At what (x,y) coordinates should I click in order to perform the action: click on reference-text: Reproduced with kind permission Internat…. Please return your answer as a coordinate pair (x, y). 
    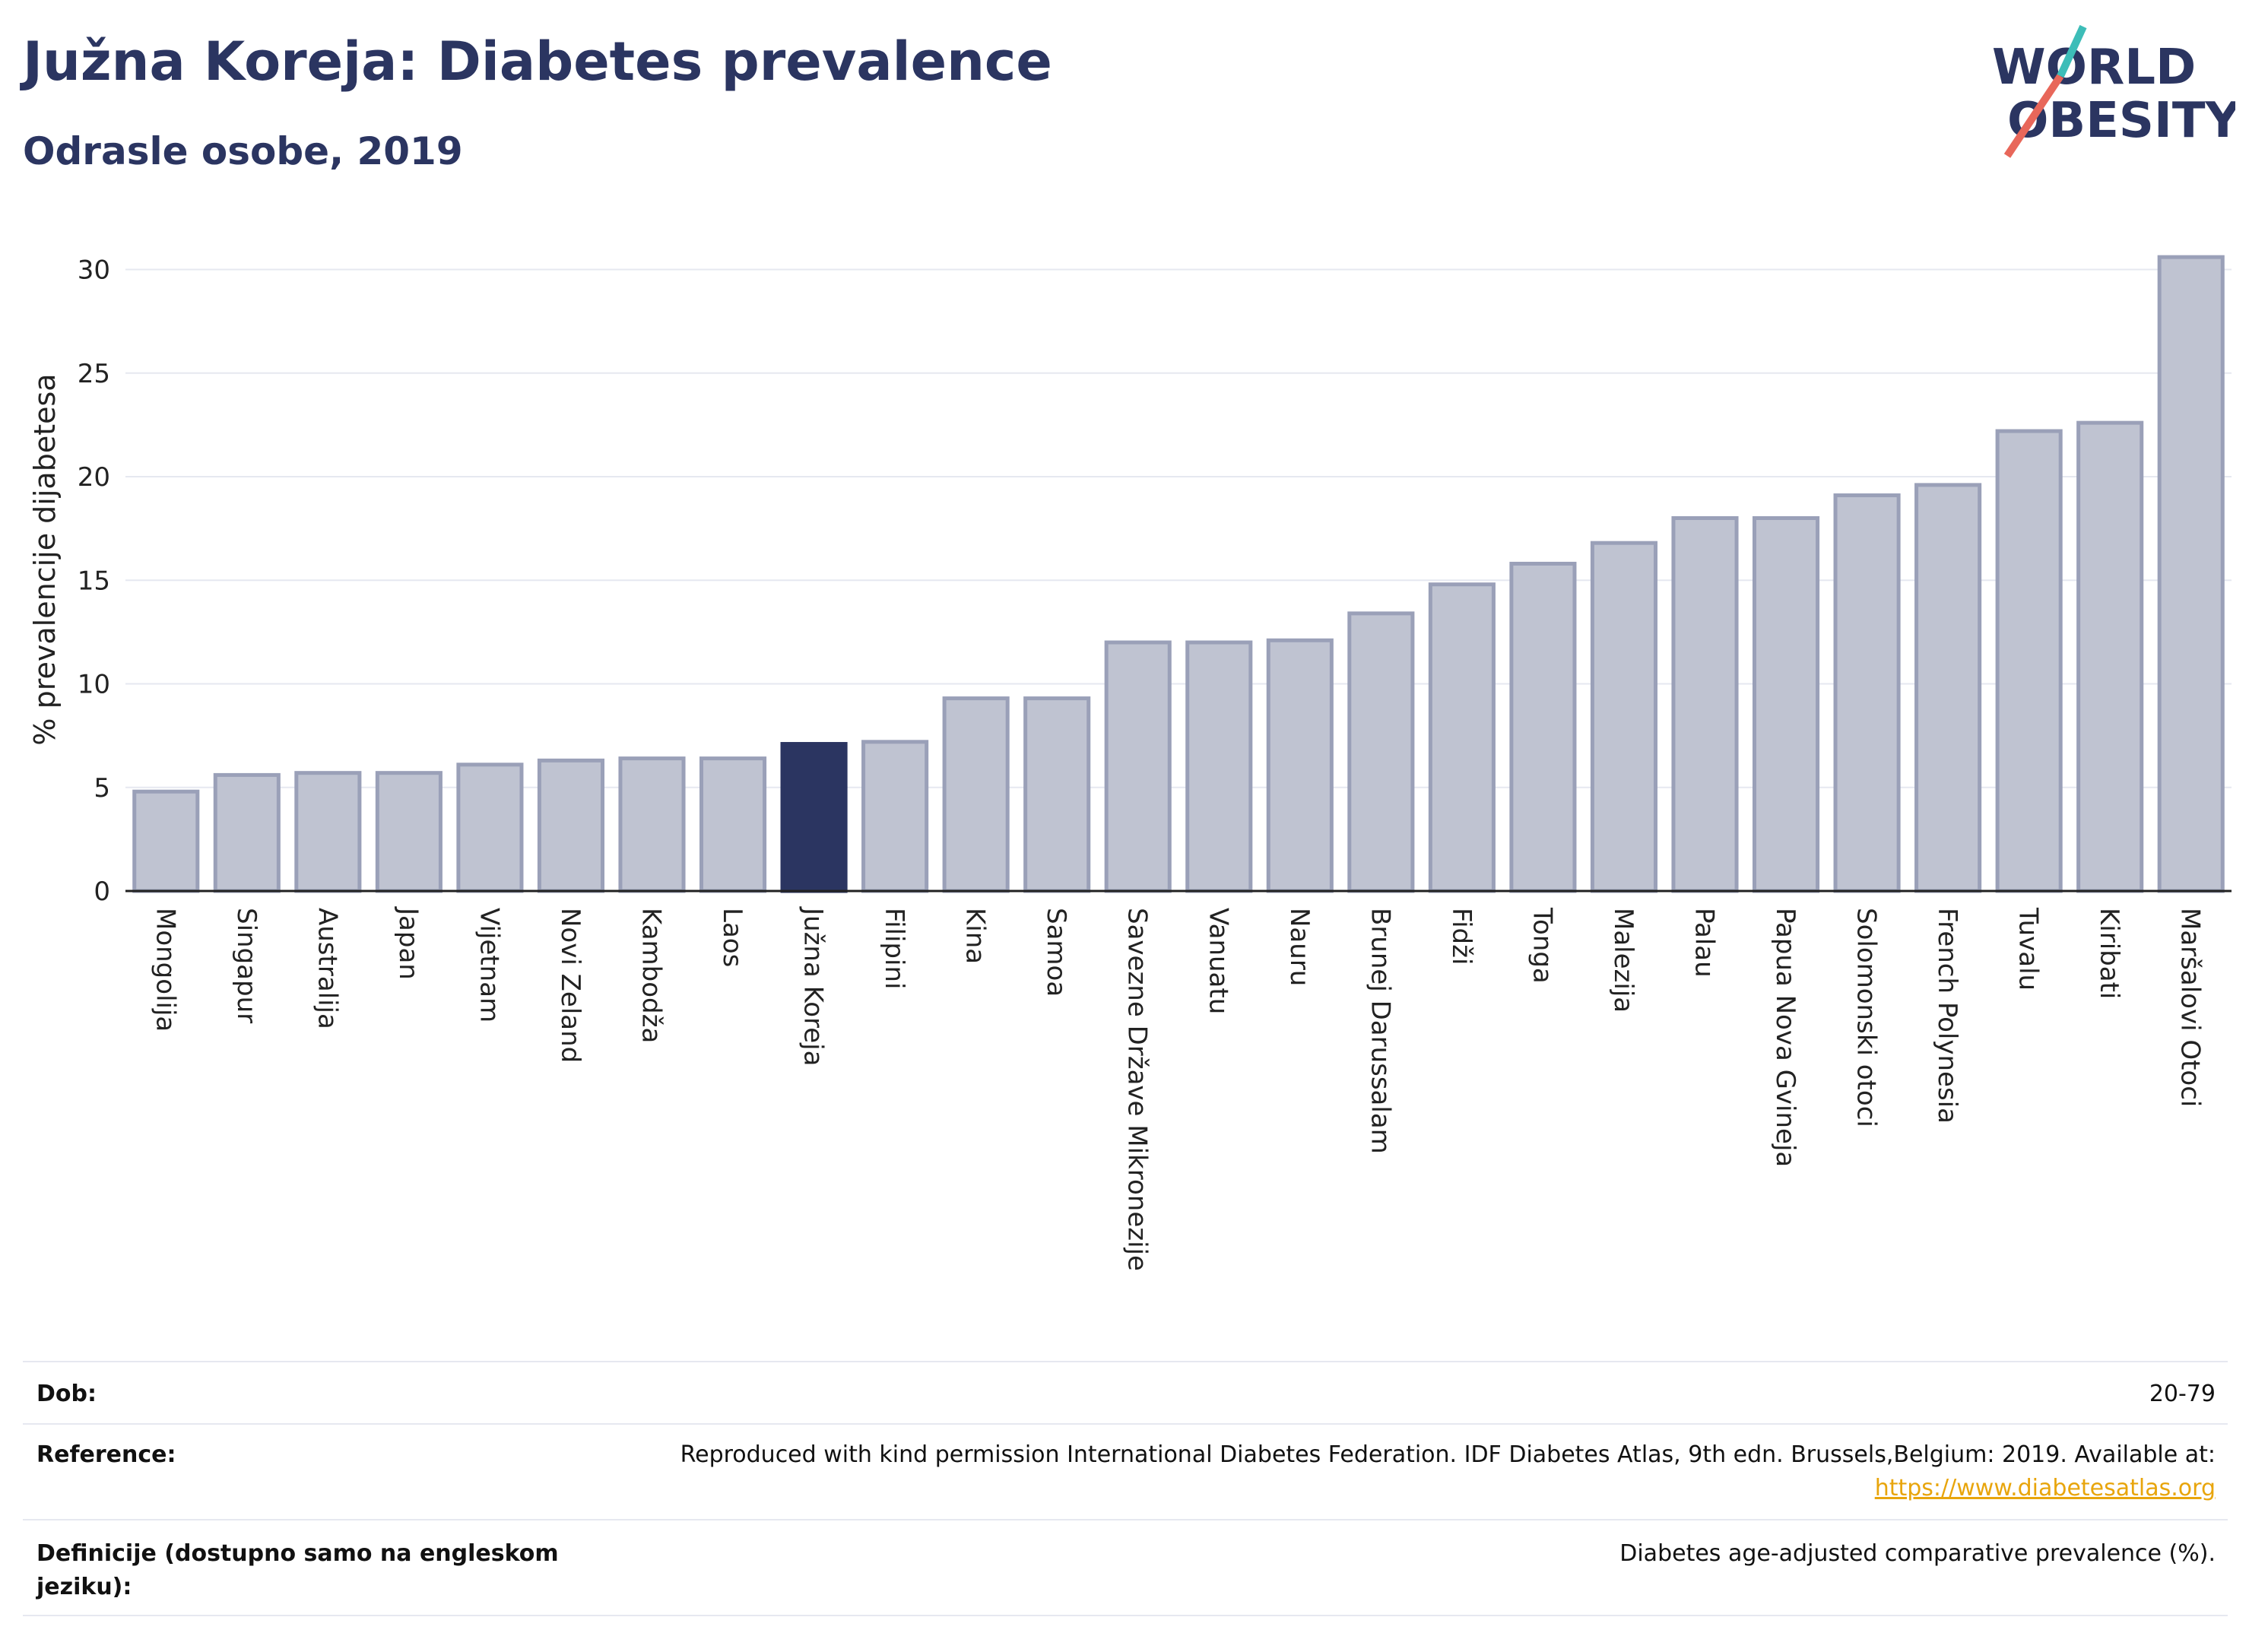
    Looking at the image, I should click on (1448, 1454).